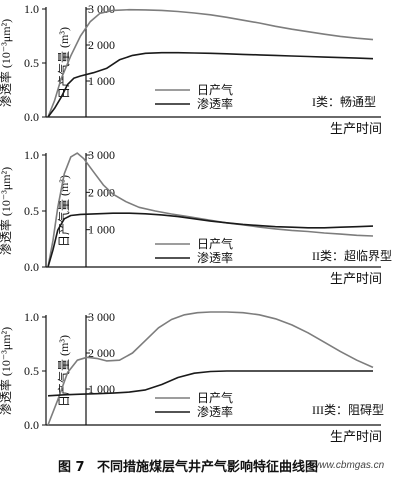 The width and height of the screenshot is (400, 482). I want to click on panel-type-label: I类：畅通型, so click(344, 102).